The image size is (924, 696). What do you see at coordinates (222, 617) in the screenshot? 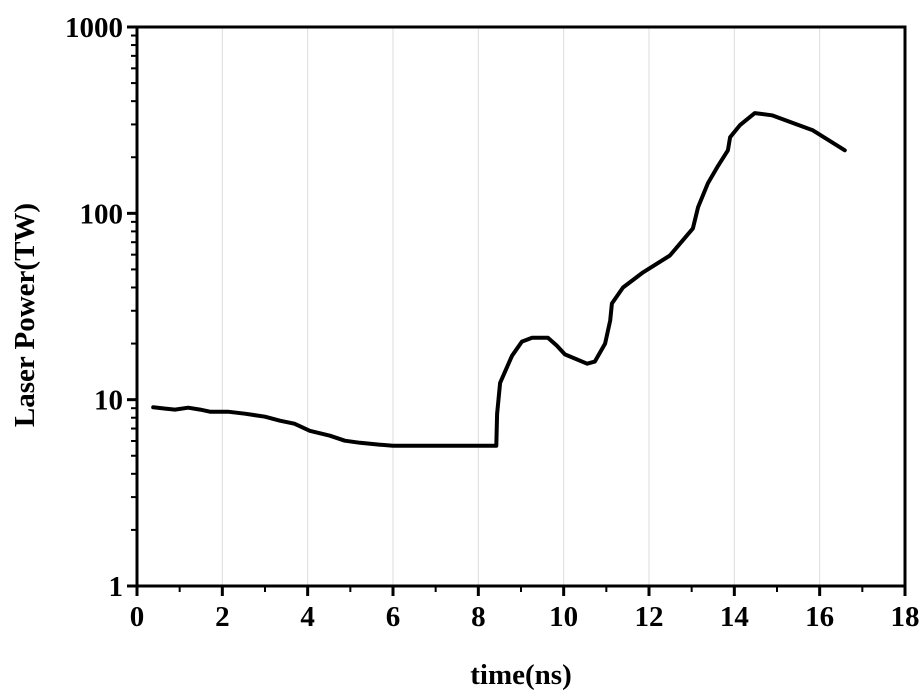
I see `x-tick-label: 2` at bounding box center [222, 617].